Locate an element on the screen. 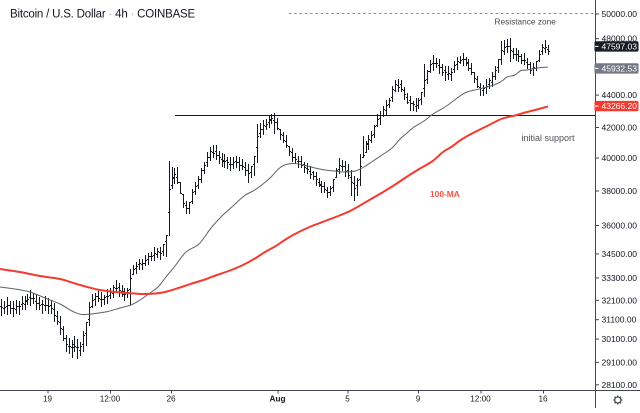 The image size is (640, 413). svg-text: 100-MA is located at coordinates (445, 194).